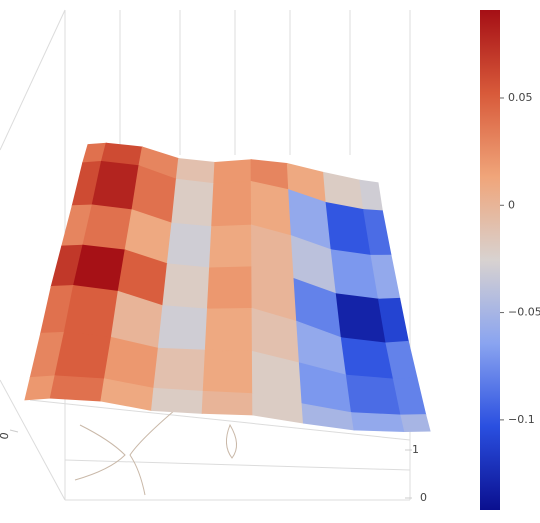 This screenshot has height=523, width=540. I want to click on colorbar-tick-label: −0.05, so click(524, 312).